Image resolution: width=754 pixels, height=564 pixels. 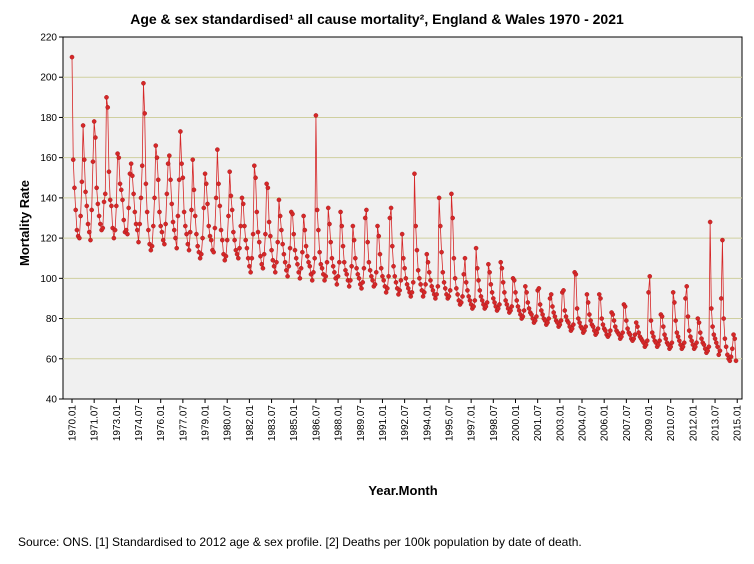 What do you see at coordinates (738, 423) in the screenshot?
I see `x-tick-label: 2015.01` at bounding box center [738, 423].